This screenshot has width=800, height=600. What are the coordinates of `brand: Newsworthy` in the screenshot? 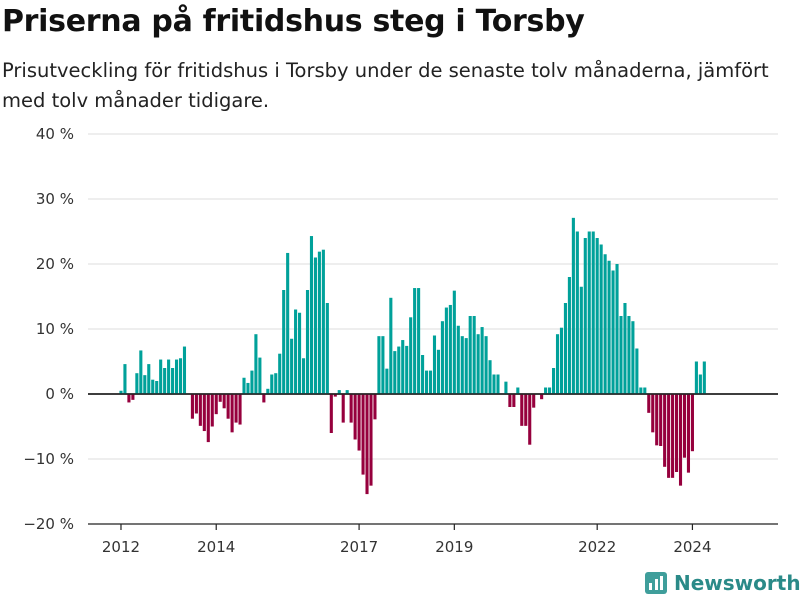 It's located at (722, 583).